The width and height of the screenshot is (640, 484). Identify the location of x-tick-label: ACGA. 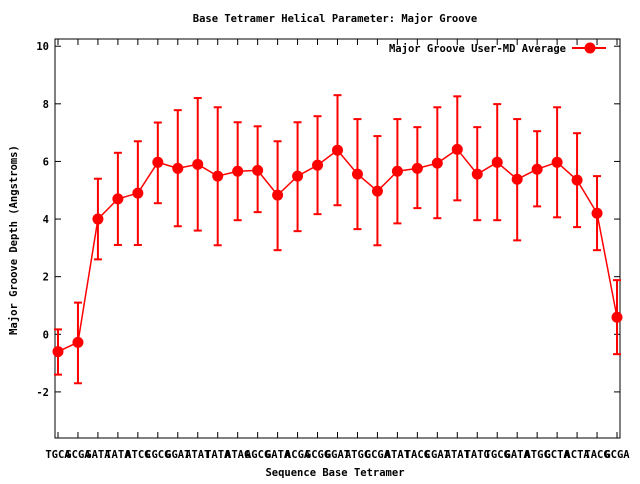
(298, 455).